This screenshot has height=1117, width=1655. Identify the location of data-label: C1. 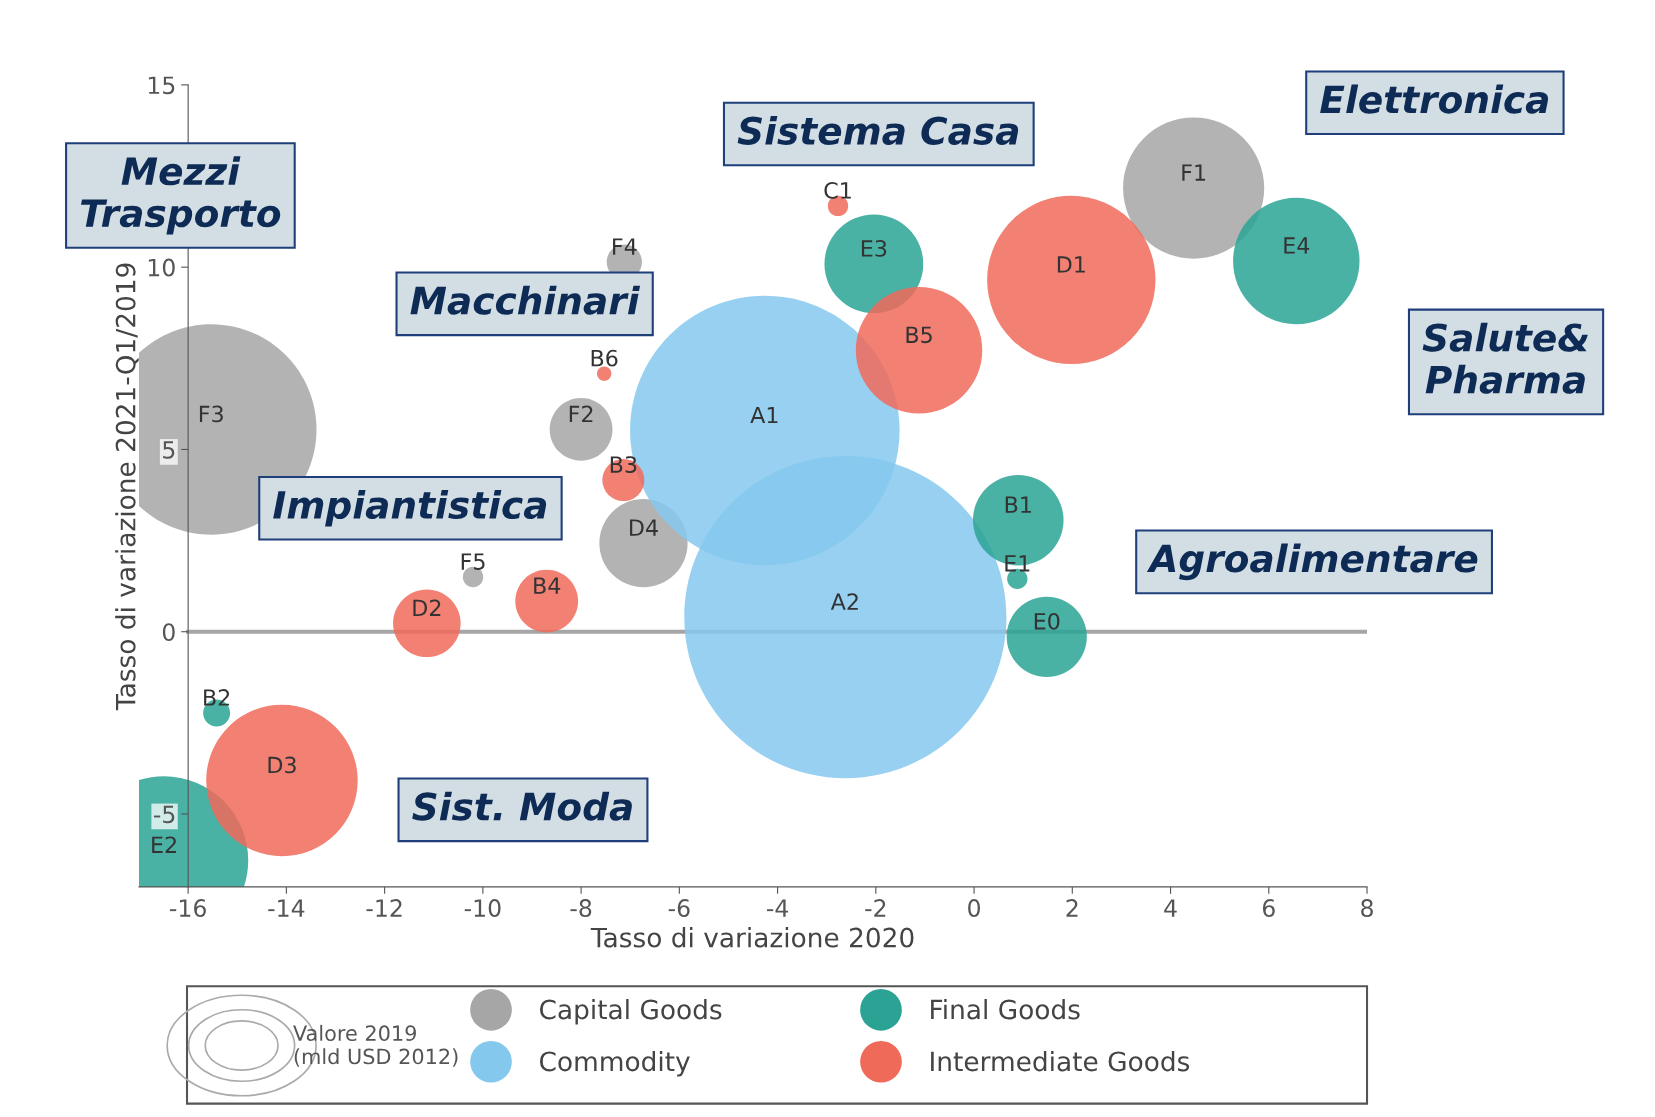
(837, 190).